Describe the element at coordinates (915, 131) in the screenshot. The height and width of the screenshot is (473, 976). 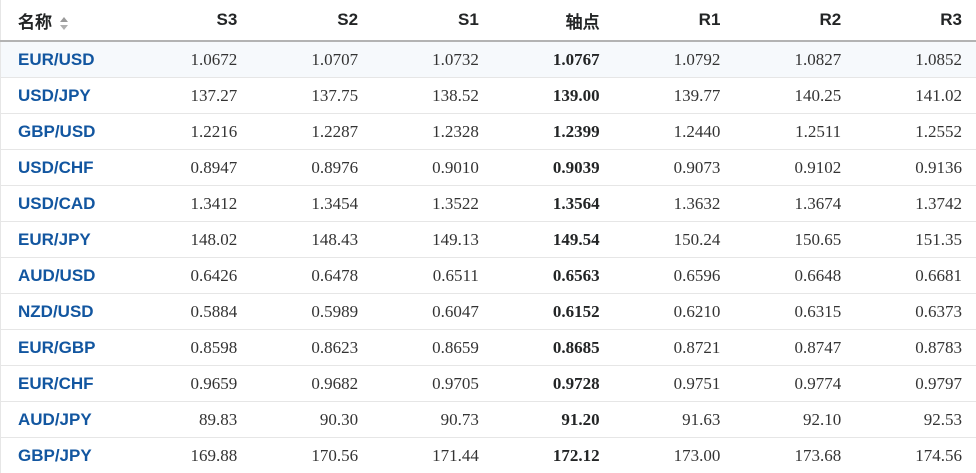
I see `cell-r3: 1.2552` at that location.